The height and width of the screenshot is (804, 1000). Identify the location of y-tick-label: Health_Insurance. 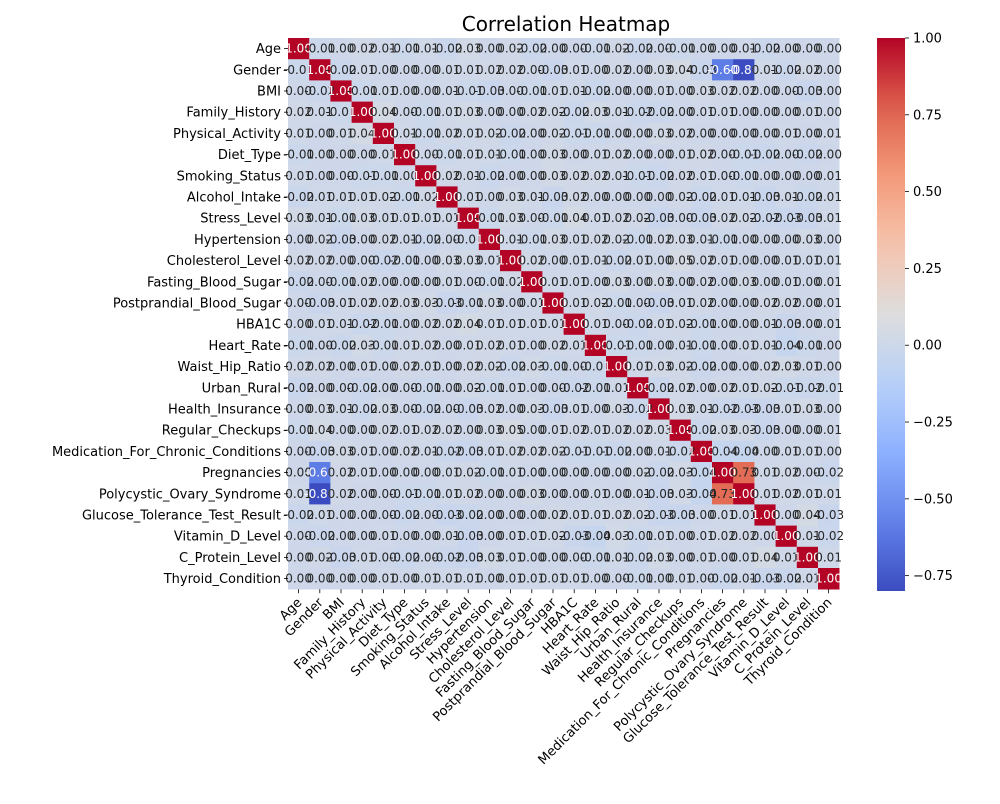
(224, 410).